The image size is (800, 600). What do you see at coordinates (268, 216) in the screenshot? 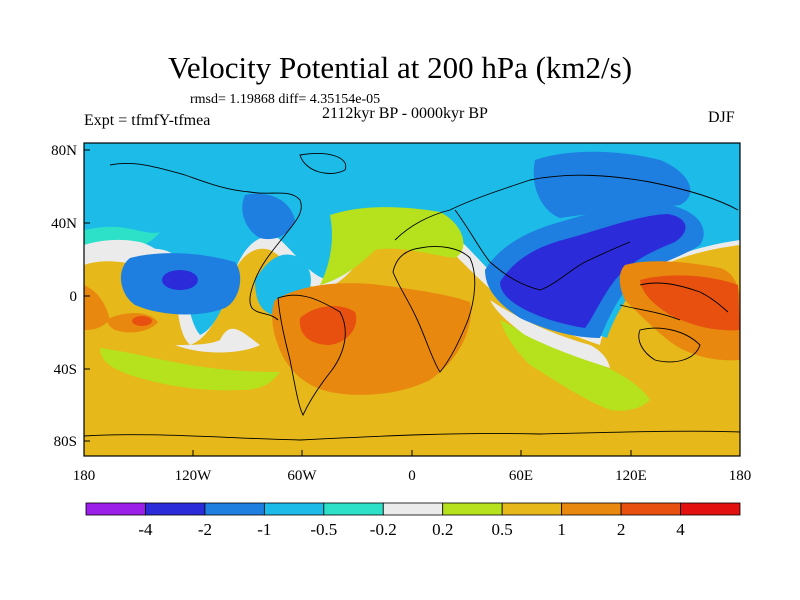
I see `contour-negative-atlantic` at bounding box center [268, 216].